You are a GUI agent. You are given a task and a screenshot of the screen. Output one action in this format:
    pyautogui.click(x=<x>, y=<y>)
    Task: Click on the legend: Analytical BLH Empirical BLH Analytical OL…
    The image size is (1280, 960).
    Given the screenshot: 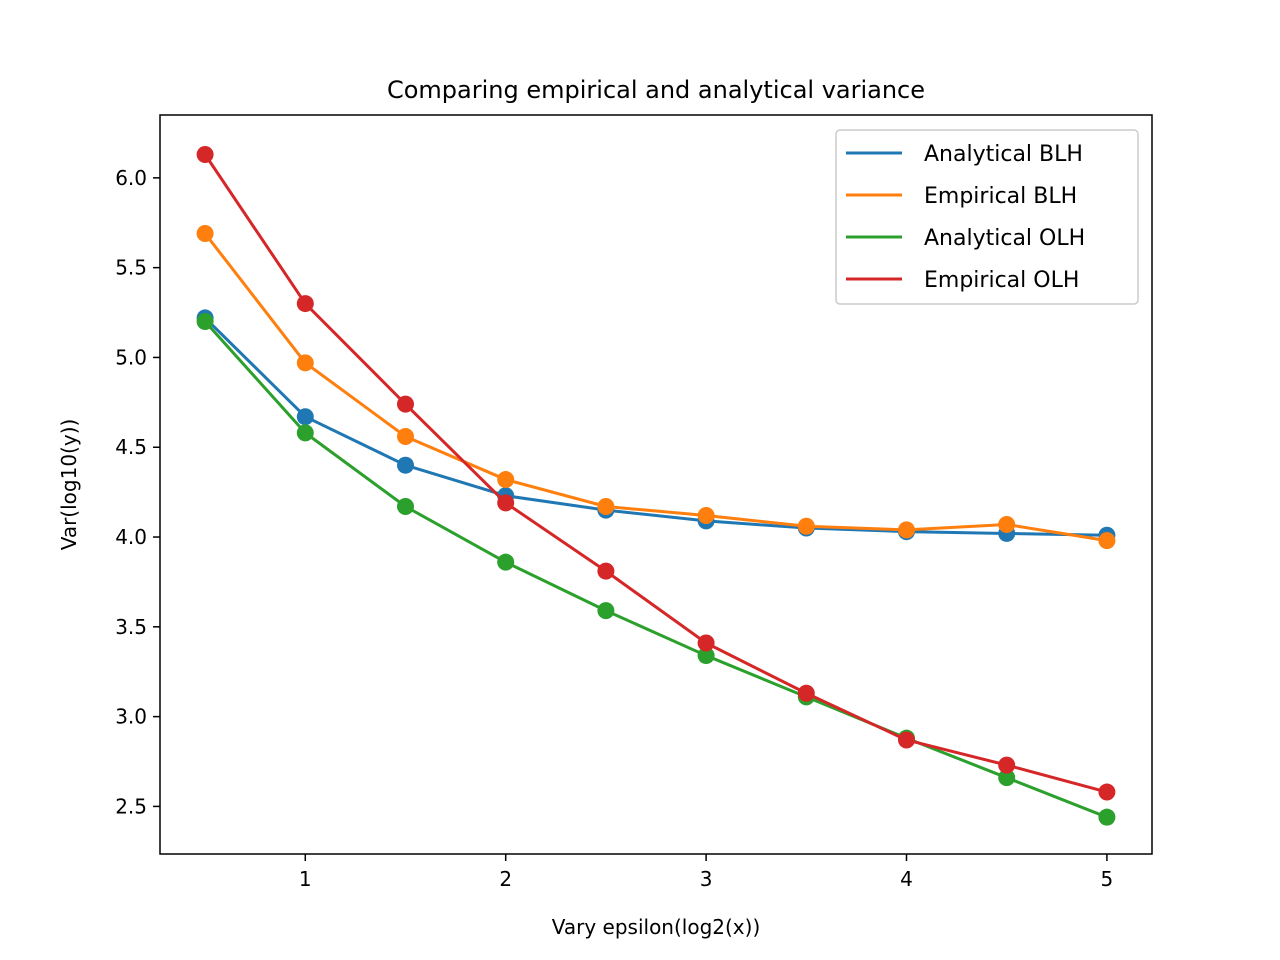 What is the action you would take?
    pyautogui.click(x=987, y=217)
    